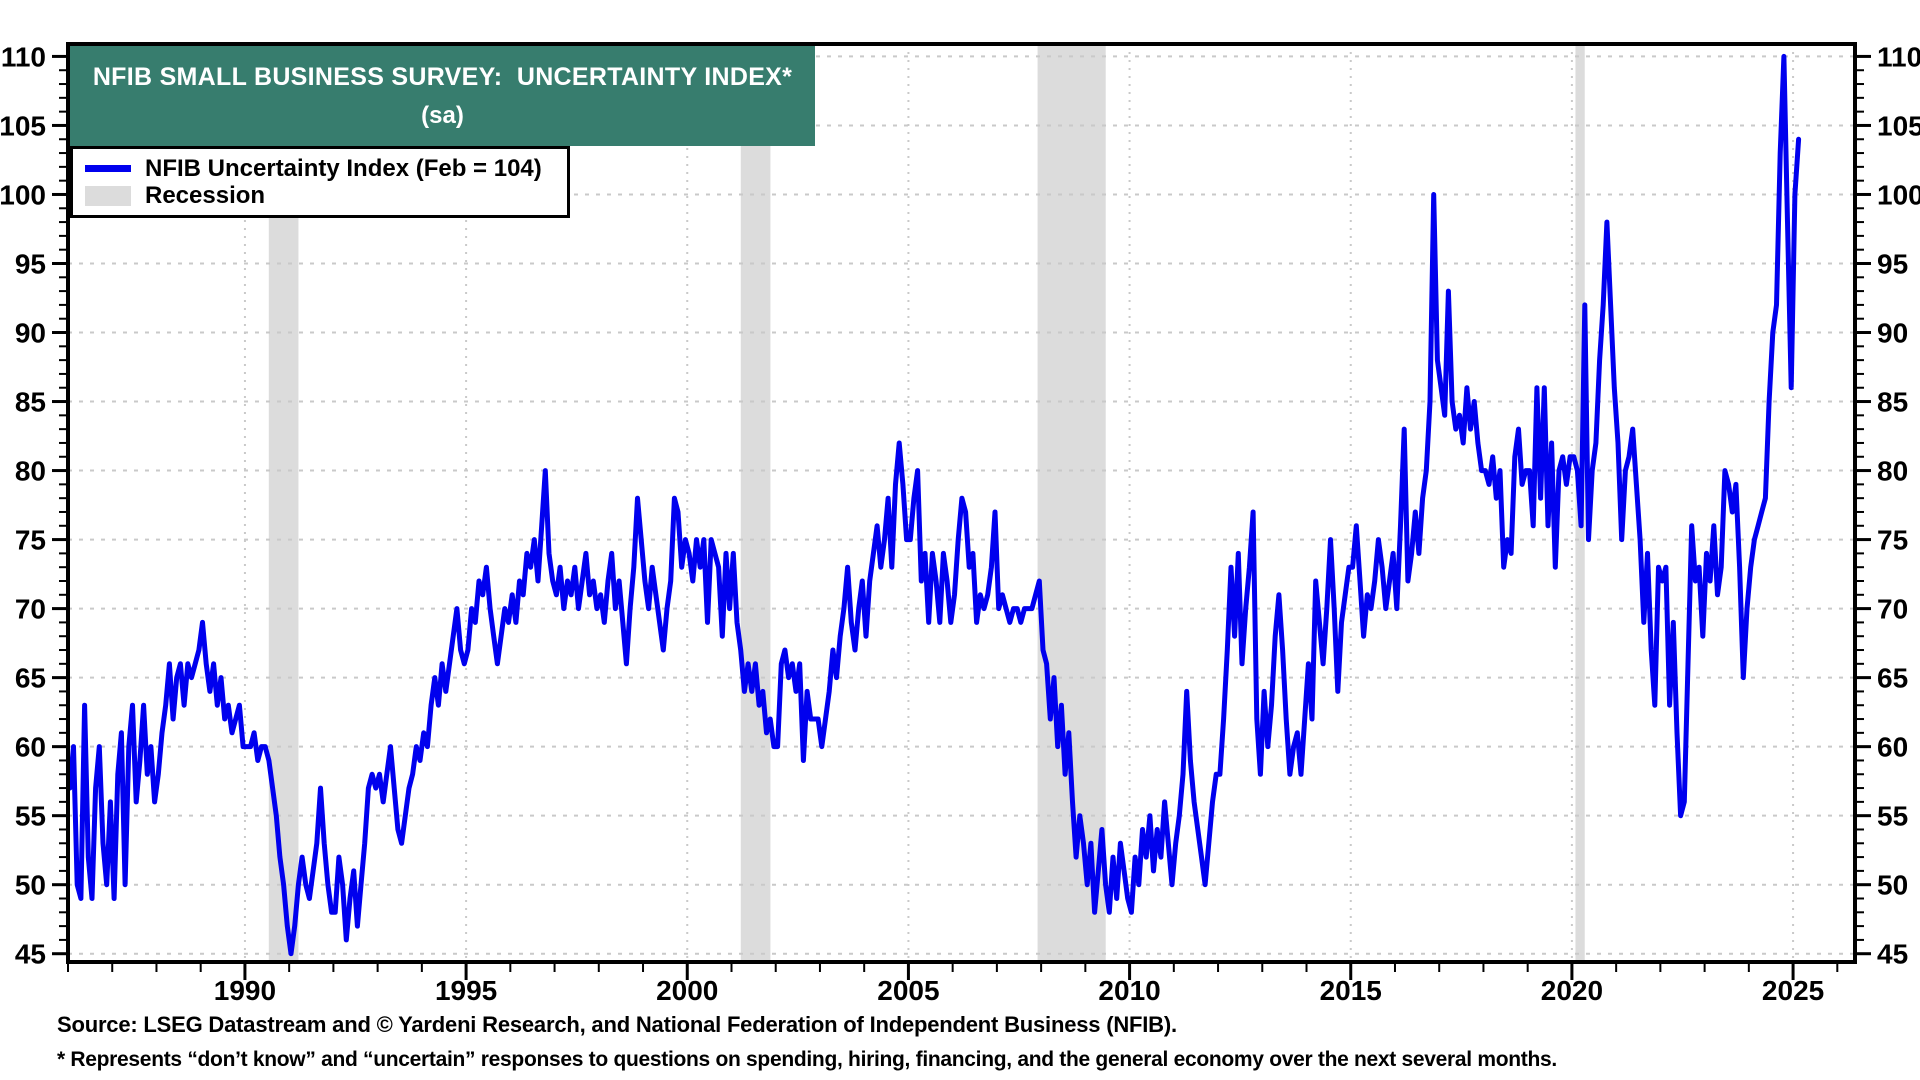 The height and width of the screenshot is (1080, 1920). What do you see at coordinates (755, 503) in the screenshot?
I see `recession-band` at bounding box center [755, 503].